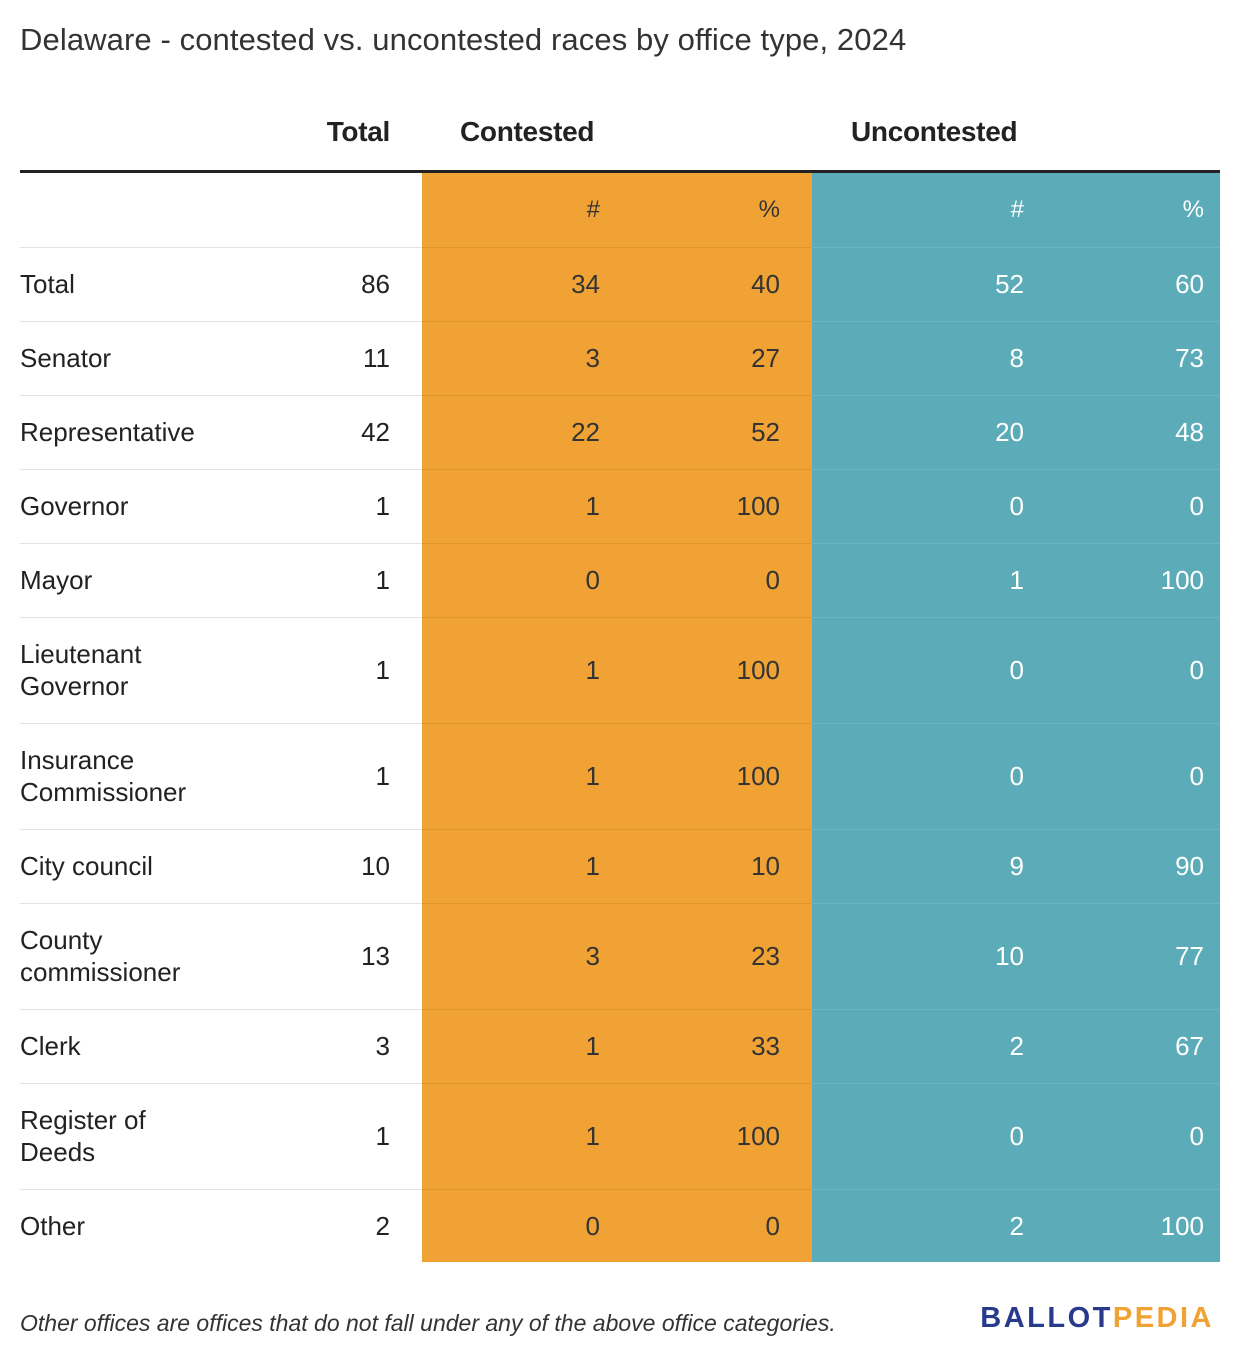 The image size is (1240, 1358). What do you see at coordinates (74, 506) in the screenshot?
I see `row-label: Governor` at bounding box center [74, 506].